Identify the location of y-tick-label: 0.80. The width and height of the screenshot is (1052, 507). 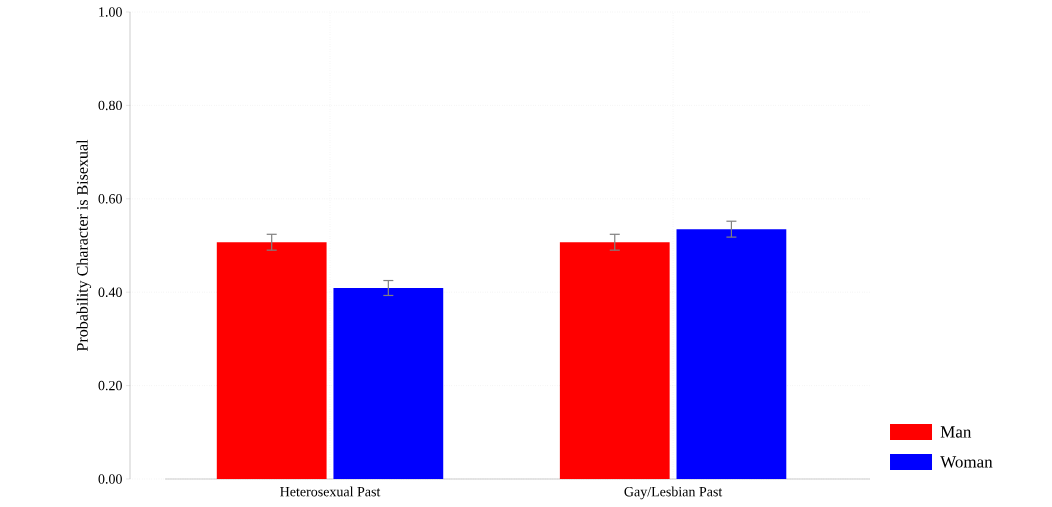
(110, 105).